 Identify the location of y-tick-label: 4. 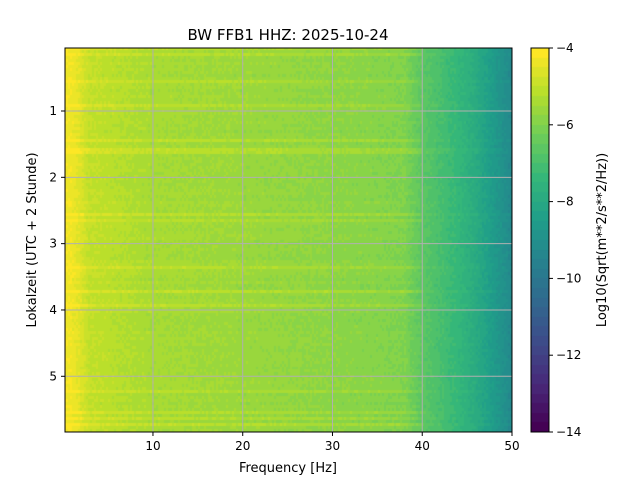
(53, 310).